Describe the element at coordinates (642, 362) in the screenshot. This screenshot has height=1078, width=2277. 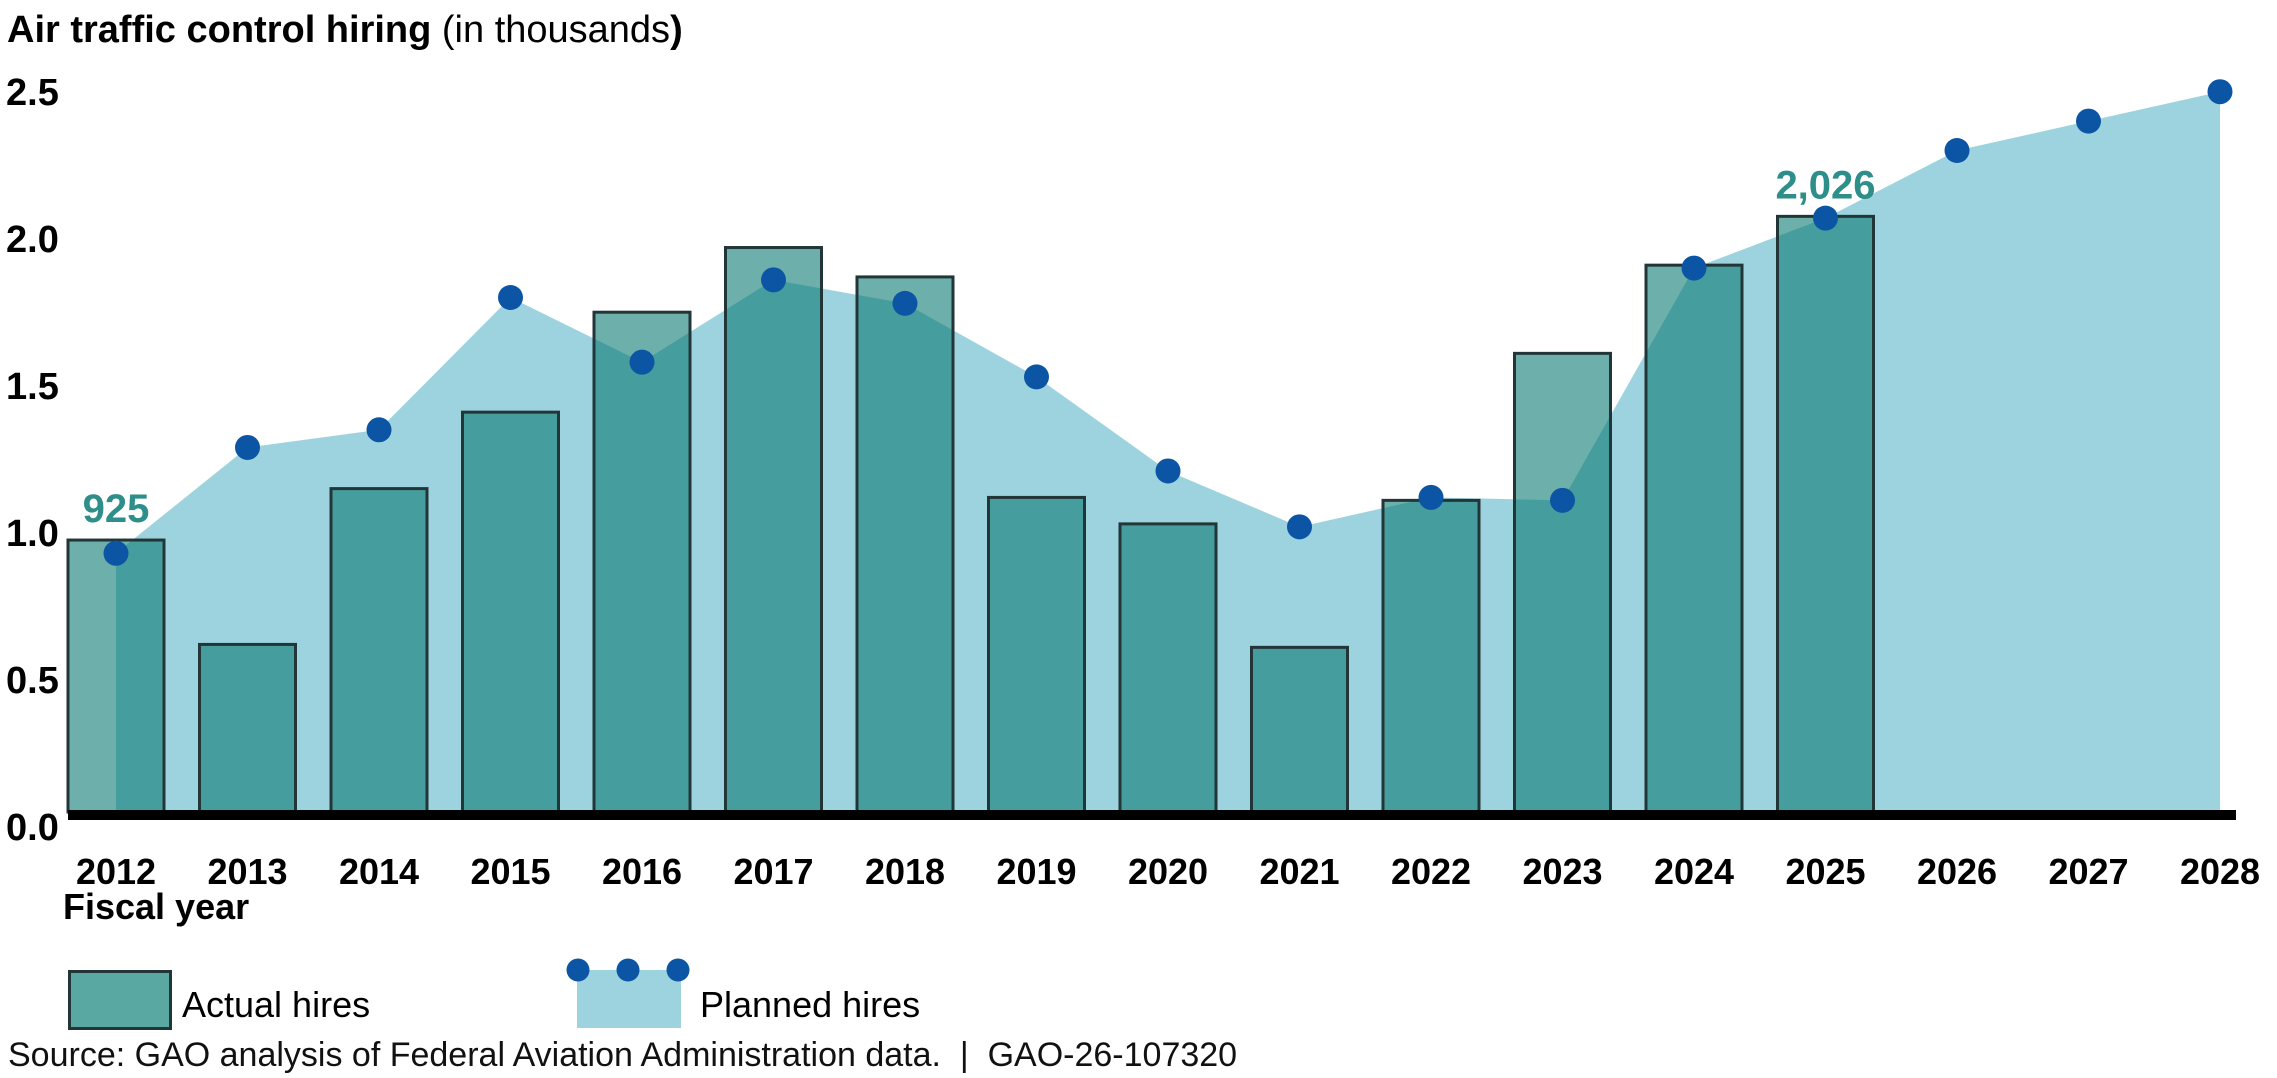
I see `planned-hires-dot-2016` at that location.